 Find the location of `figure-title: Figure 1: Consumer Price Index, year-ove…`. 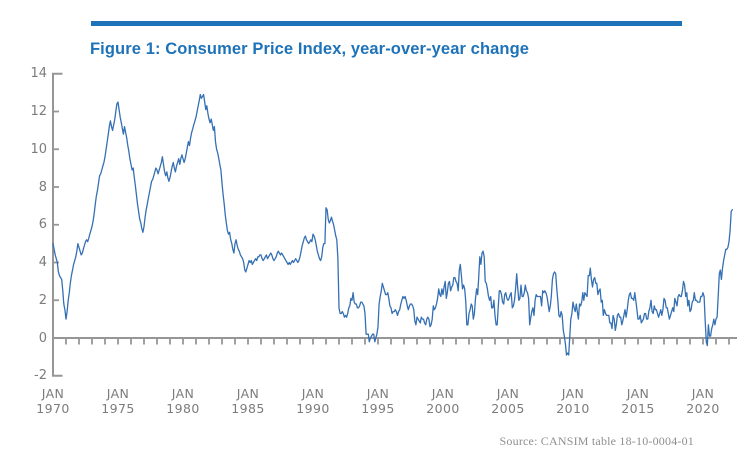

figure-title: Figure 1: Consumer Price Index, year-ove… is located at coordinates (310, 49).